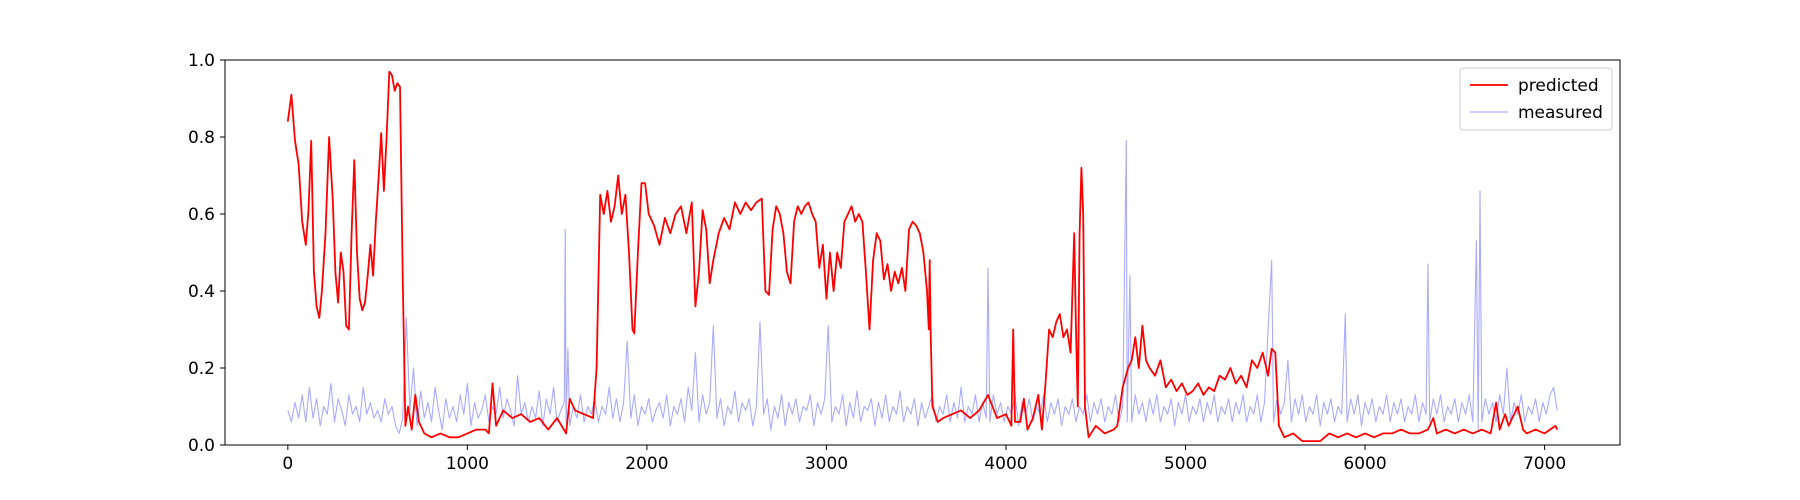 The width and height of the screenshot is (1800, 500). What do you see at coordinates (201, 446) in the screenshot?
I see `y-tick-label: 0.0` at bounding box center [201, 446].